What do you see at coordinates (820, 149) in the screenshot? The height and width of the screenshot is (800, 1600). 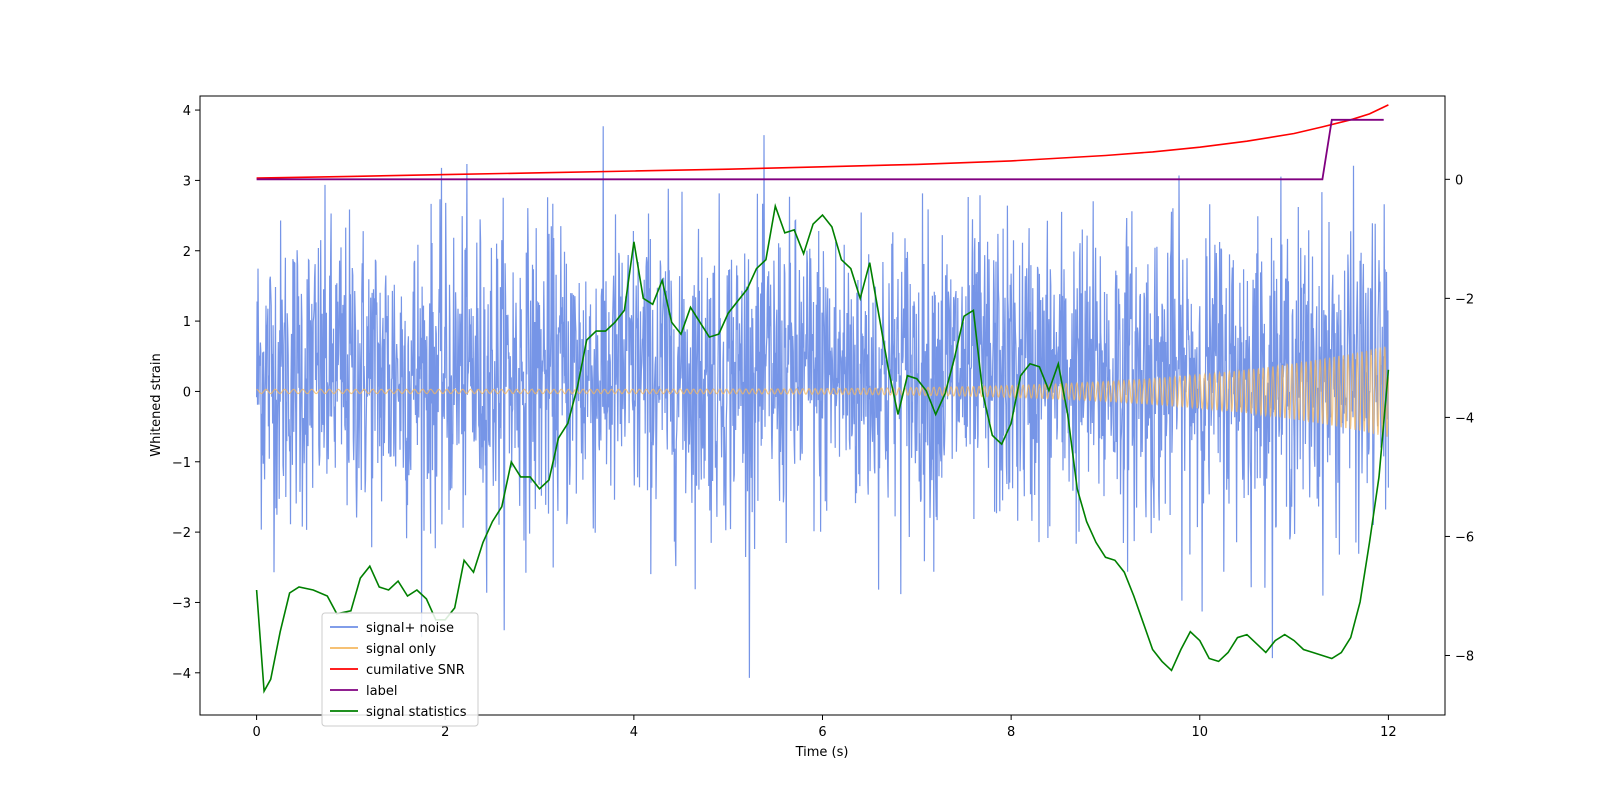 I see `series-label` at bounding box center [820, 149].